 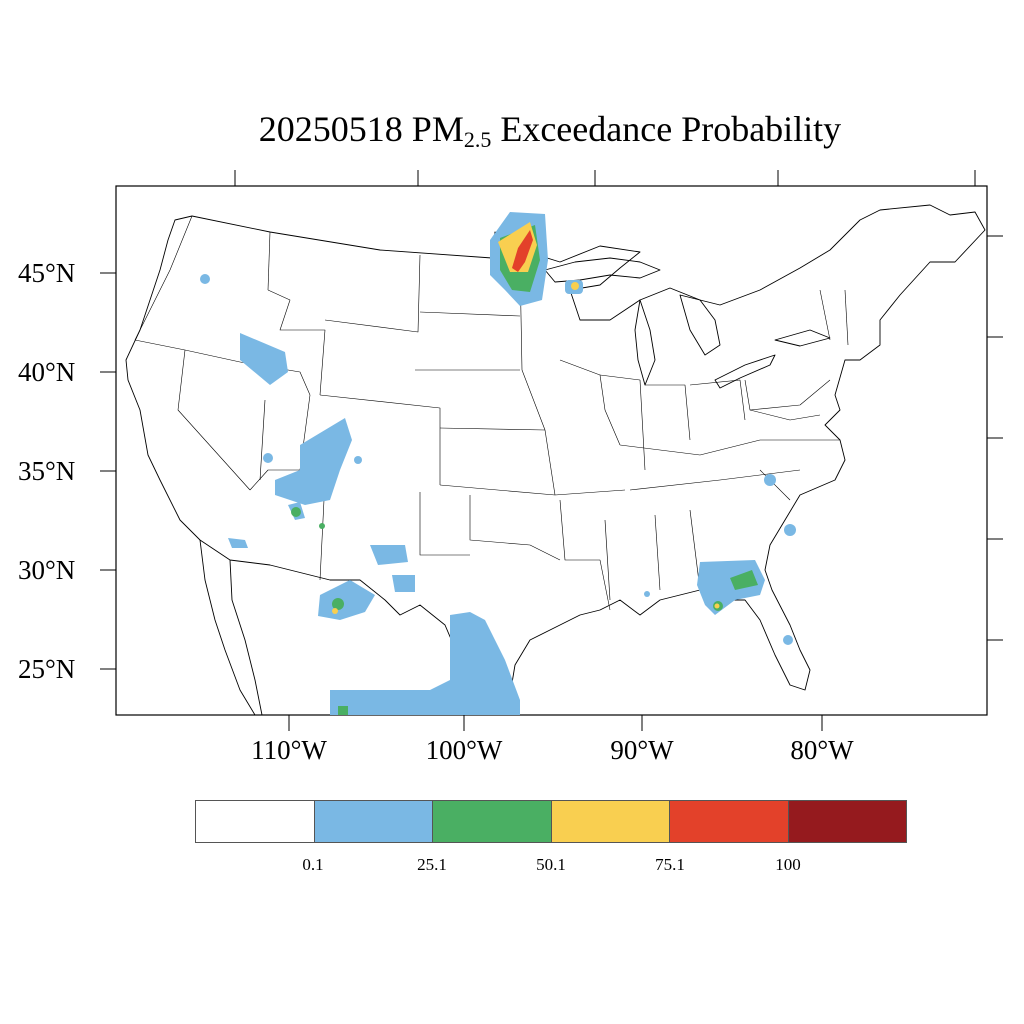 I want to click on title-pm: PM, so click(x=437, y=129).